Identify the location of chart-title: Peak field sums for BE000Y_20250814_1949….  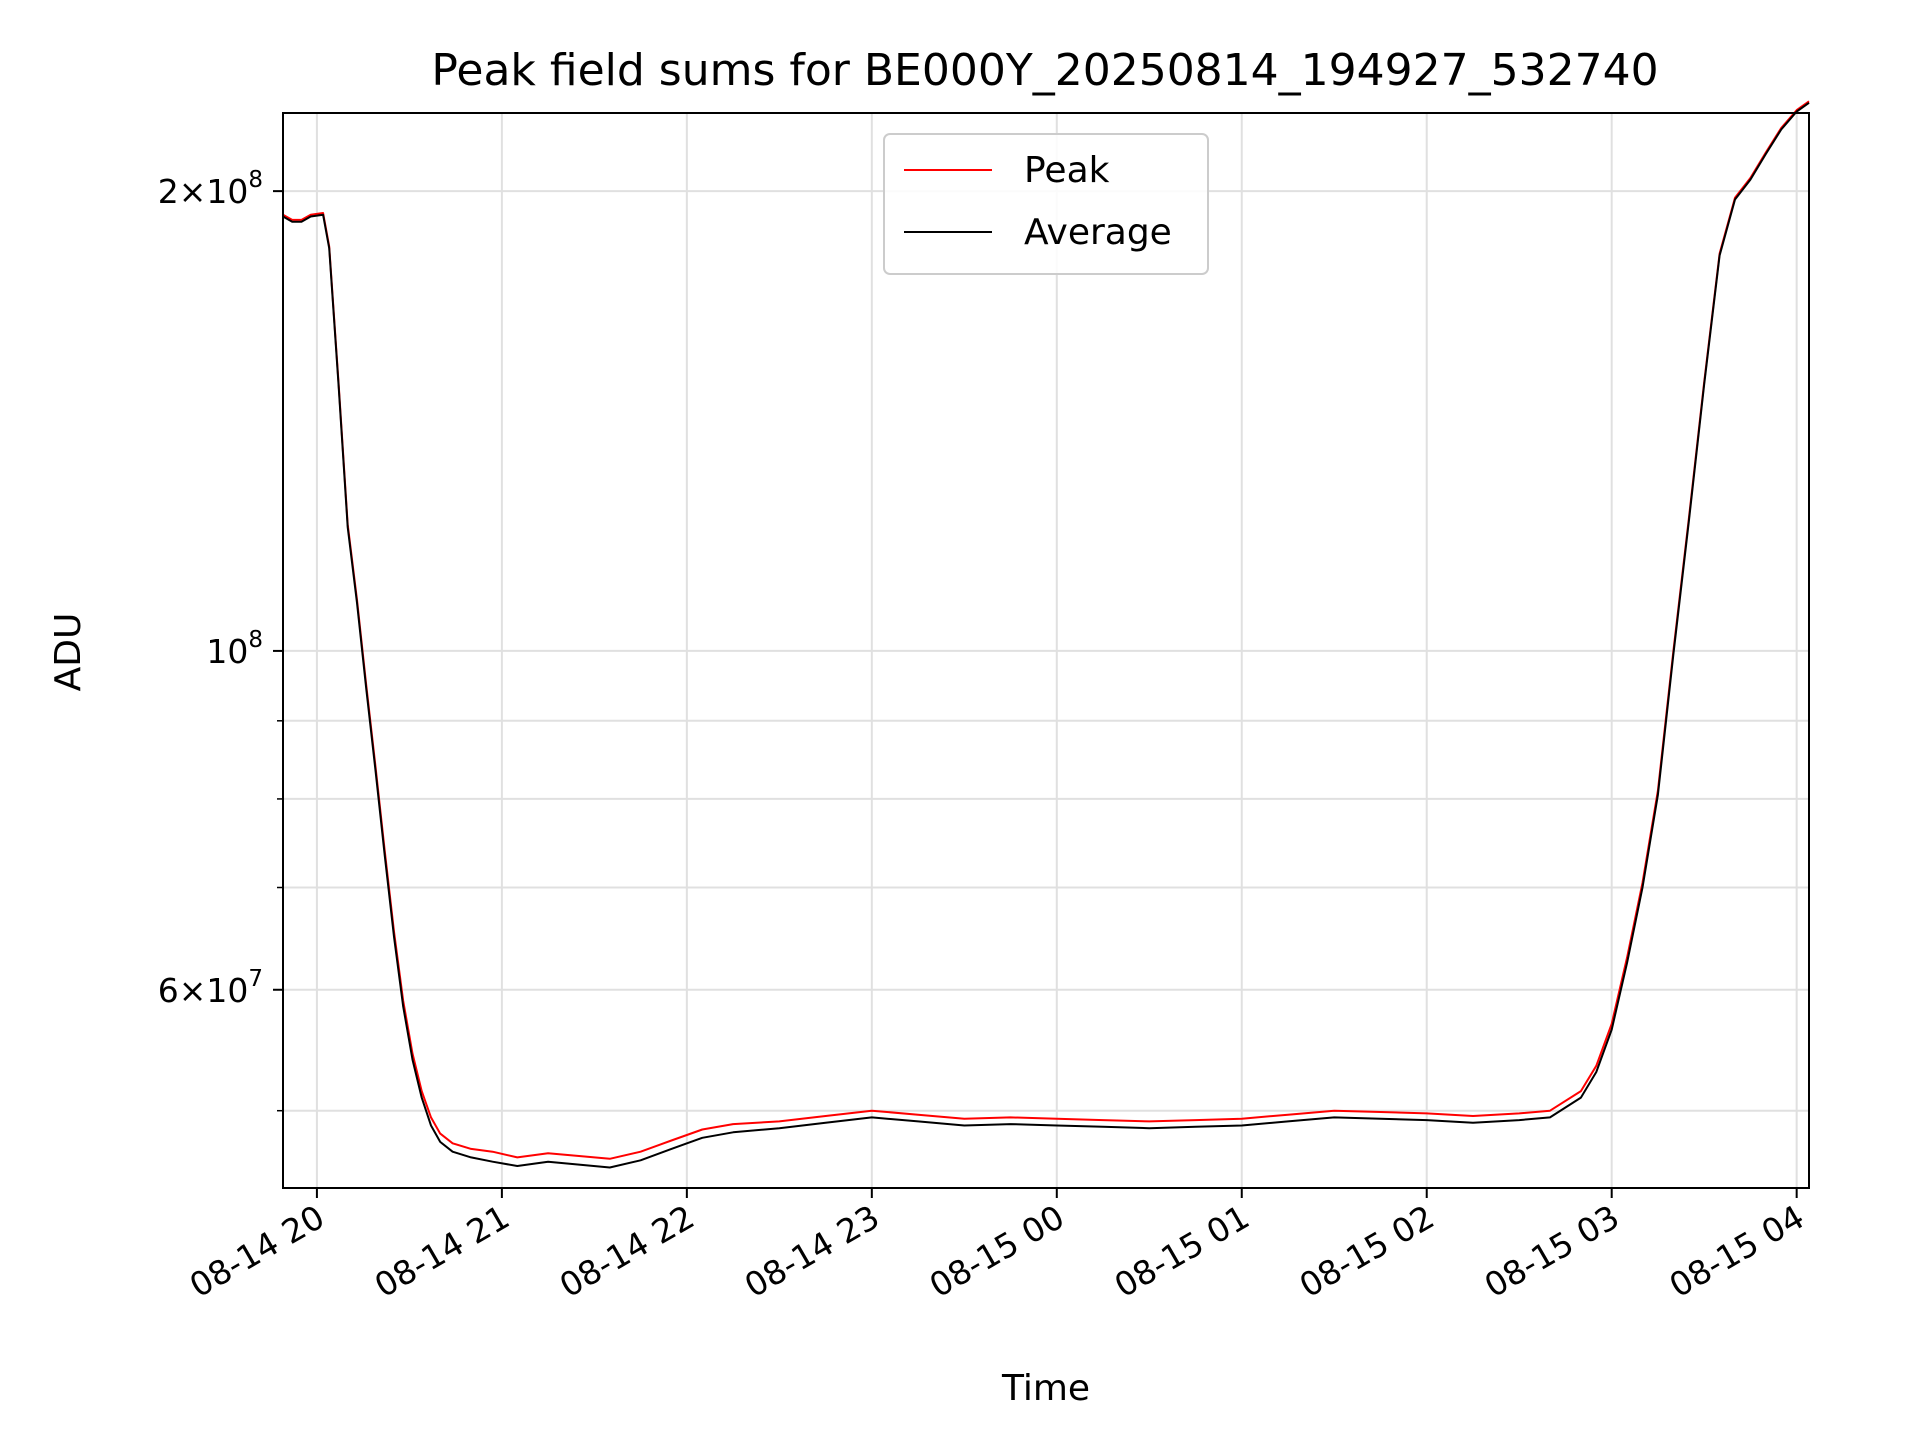
(1044, 70).